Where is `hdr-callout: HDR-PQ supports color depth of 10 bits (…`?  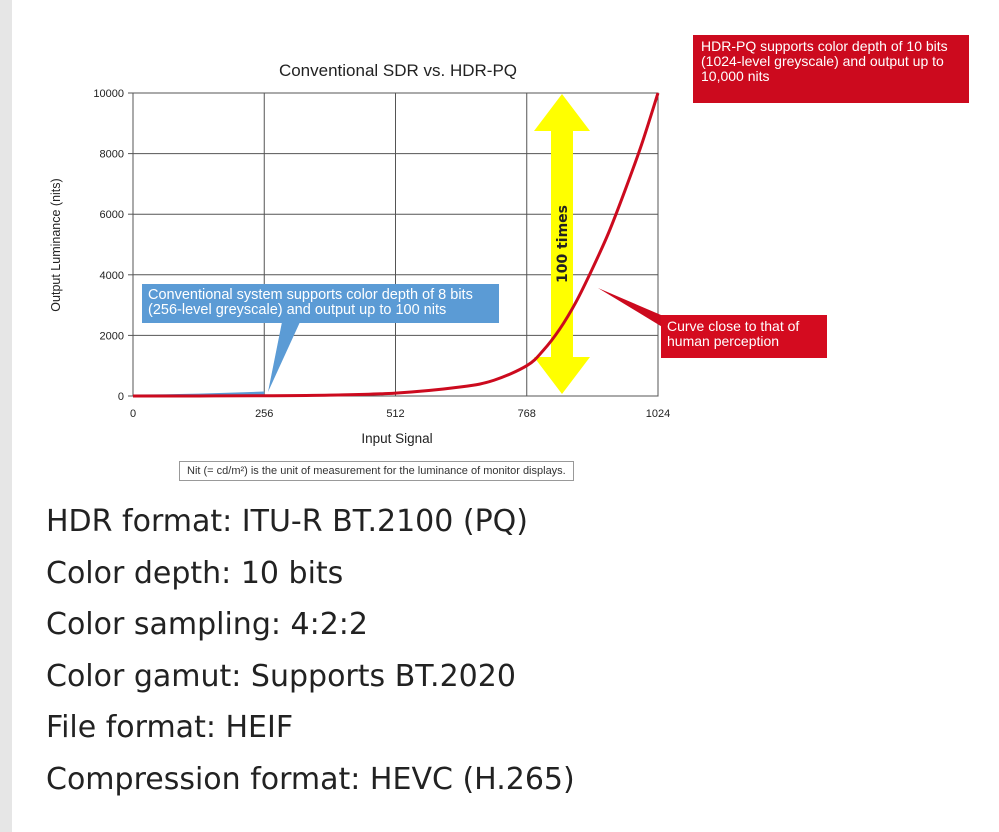 hdr-callout: HDR-PQ supports color depth of 10 bits (… is located at coordinates (831, 69).